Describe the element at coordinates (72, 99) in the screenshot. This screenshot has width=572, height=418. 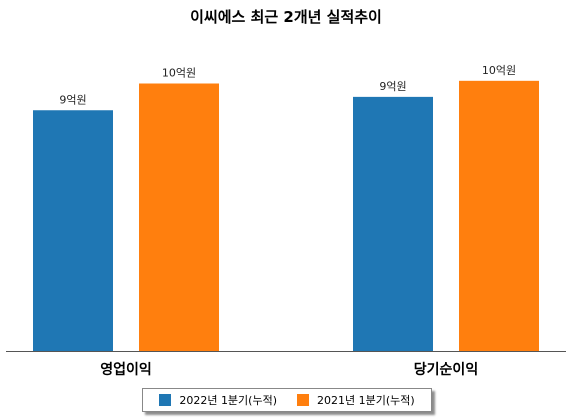
I see `data-label-1-1: 9억원` at that location.